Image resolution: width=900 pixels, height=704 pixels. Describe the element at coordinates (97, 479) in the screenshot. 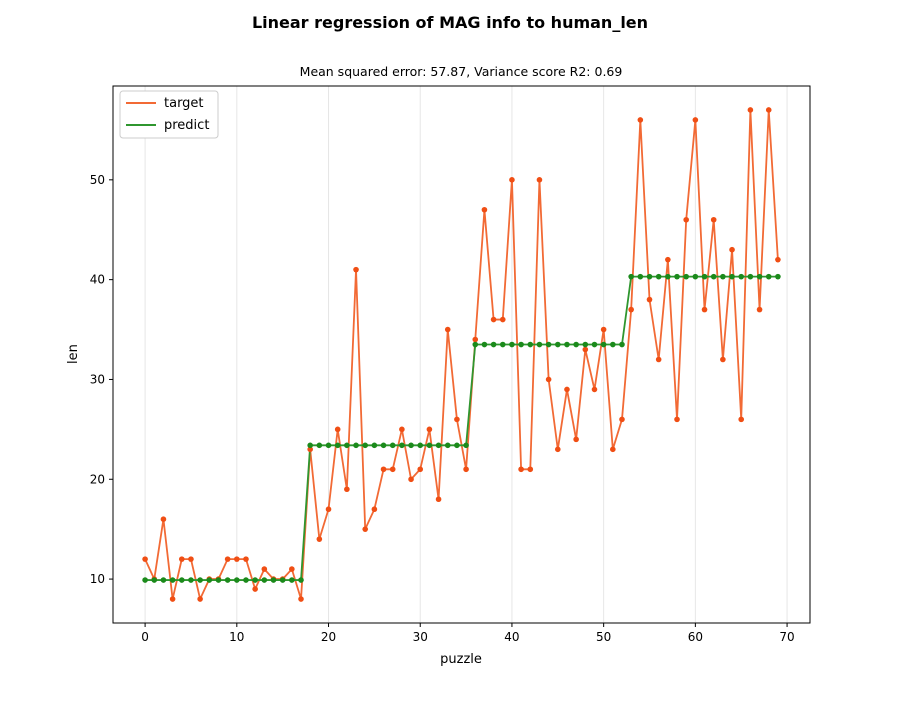

I see `y-tick-label: 20` at that location.